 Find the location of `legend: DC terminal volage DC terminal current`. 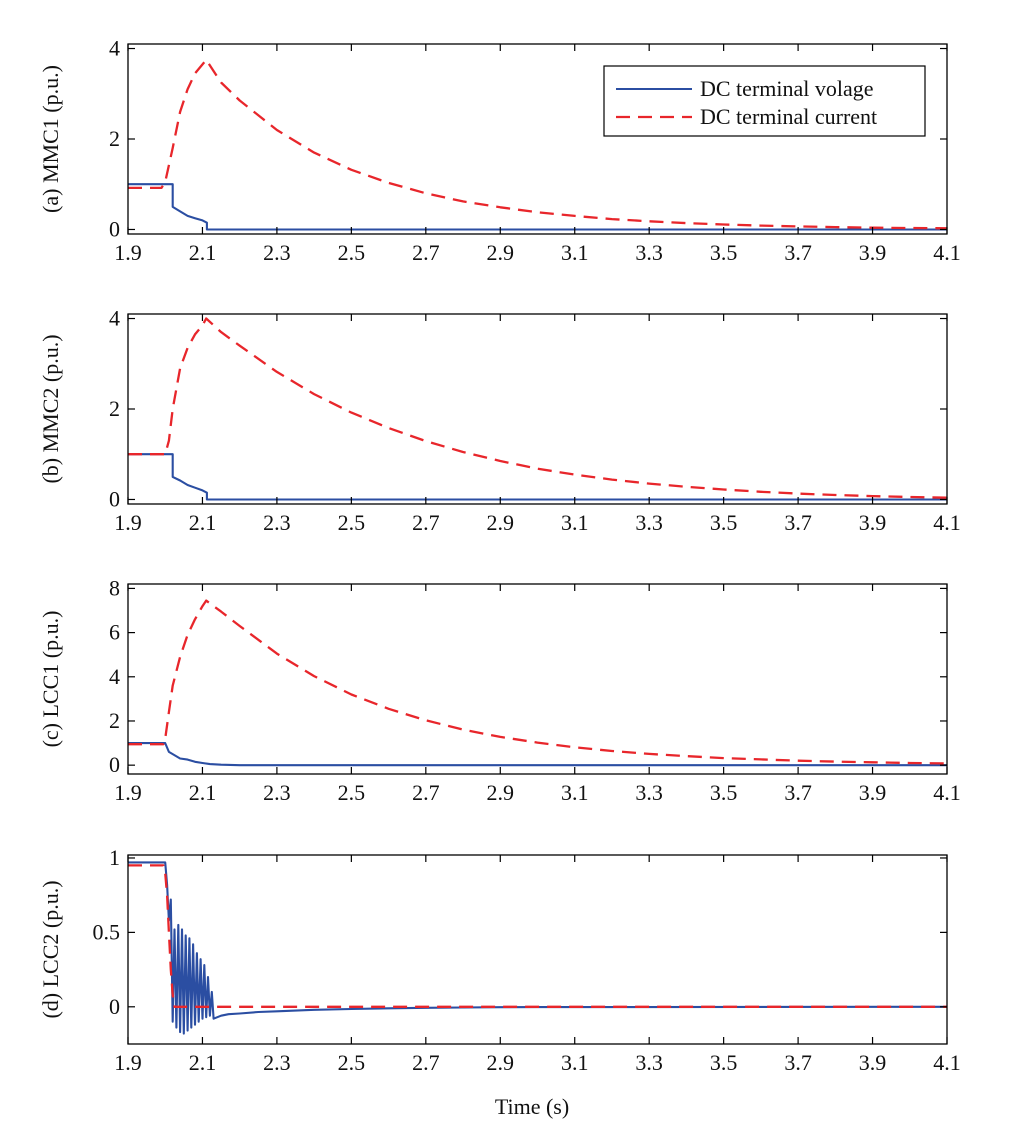

legend: DC terminal volage DC terminal current is located at coordinates (764, 101).